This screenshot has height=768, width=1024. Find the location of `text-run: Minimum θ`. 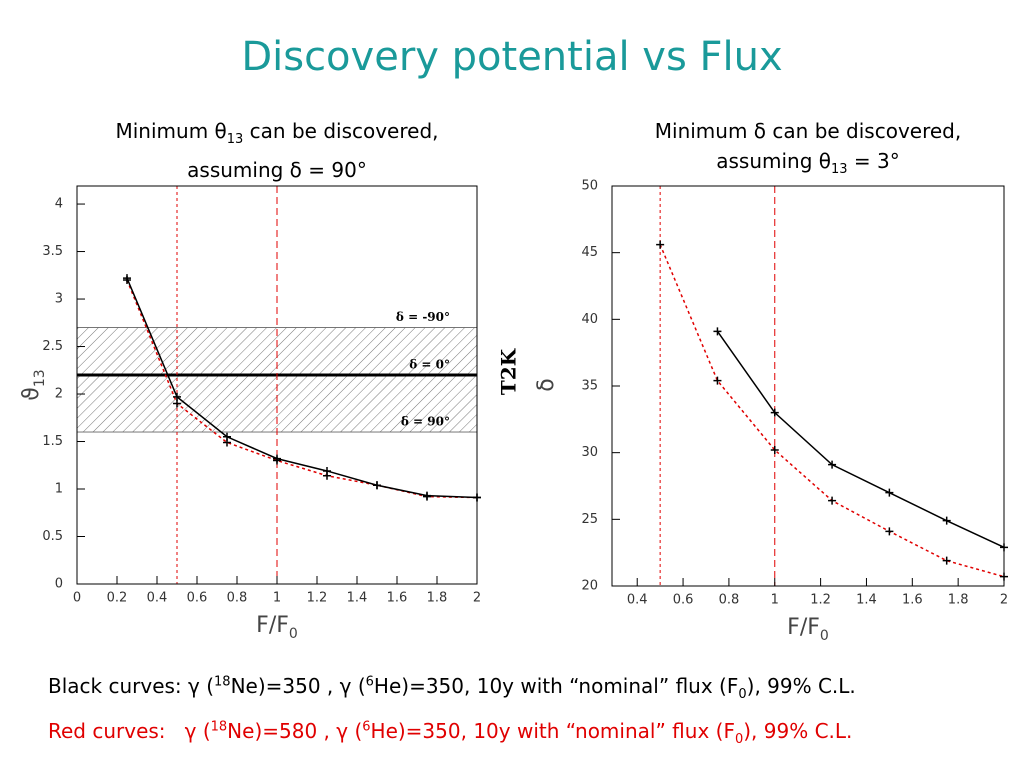

text-run: Minimum θ is located at coordinates (171, 131).